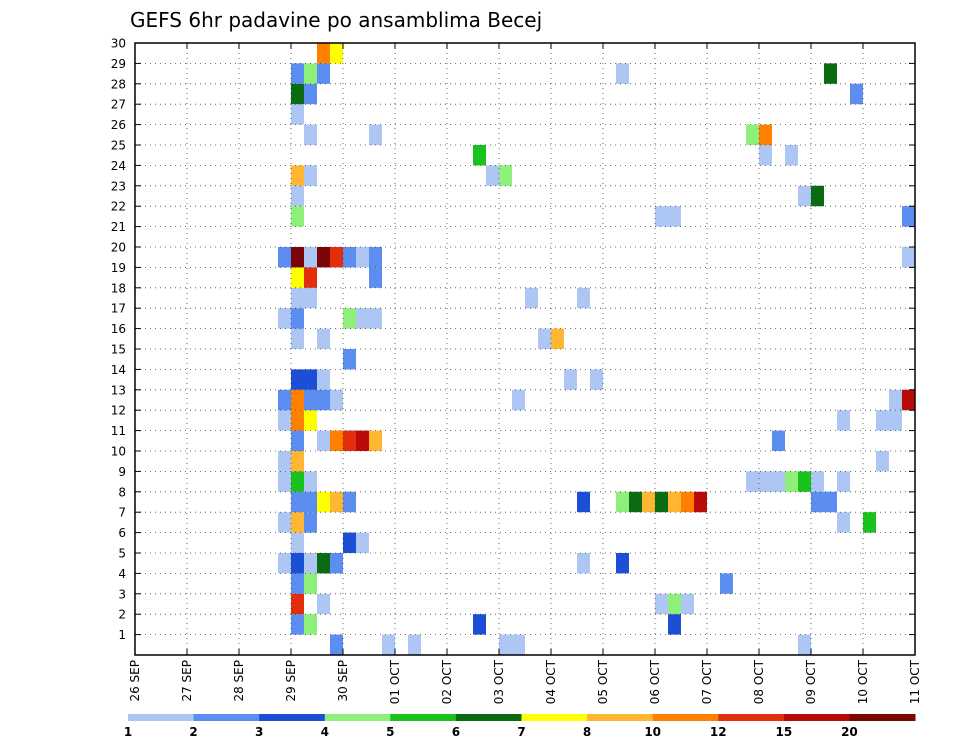 This screenshot has height=742, width=960. Describe the element at coordinates (811, 681) in the screenshot. I see `x-tick-label: 09 OCT` at that location.